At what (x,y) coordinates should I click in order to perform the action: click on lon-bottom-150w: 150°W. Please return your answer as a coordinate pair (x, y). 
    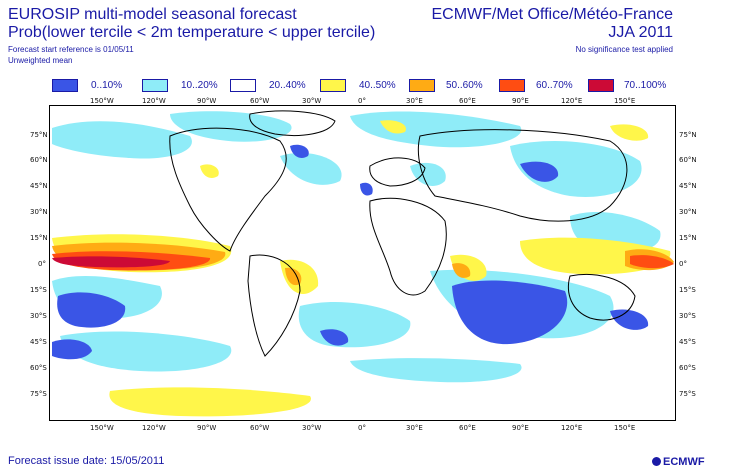
    Looking at the image, I should click on (102, 428).